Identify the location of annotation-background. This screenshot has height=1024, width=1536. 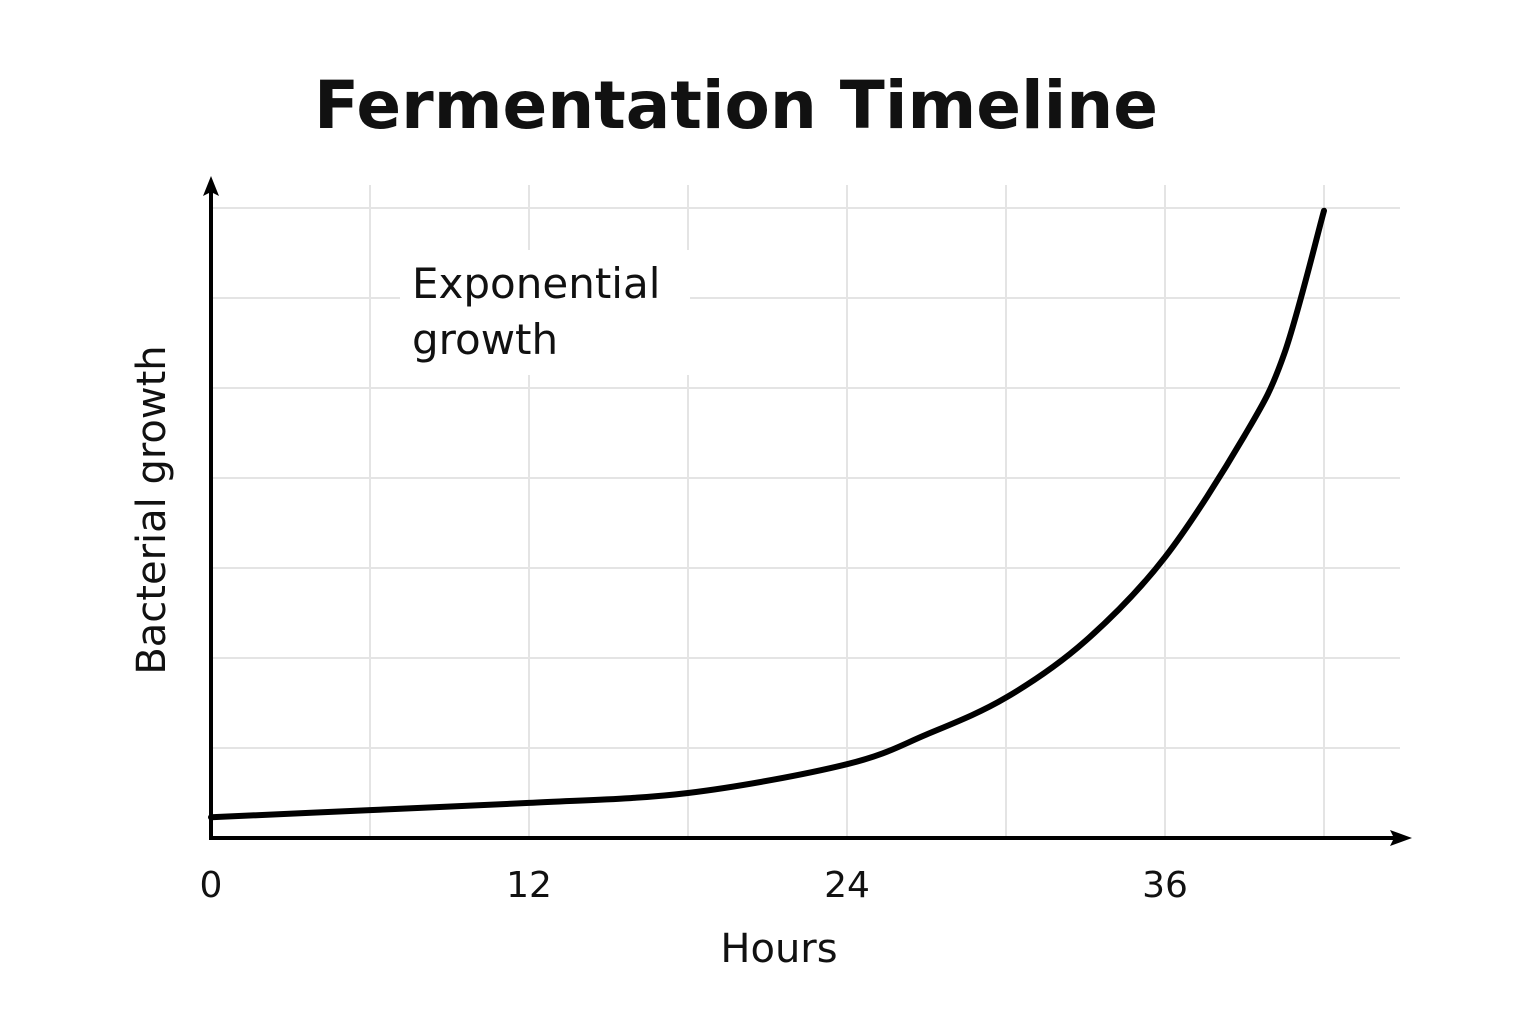
(545, 312).